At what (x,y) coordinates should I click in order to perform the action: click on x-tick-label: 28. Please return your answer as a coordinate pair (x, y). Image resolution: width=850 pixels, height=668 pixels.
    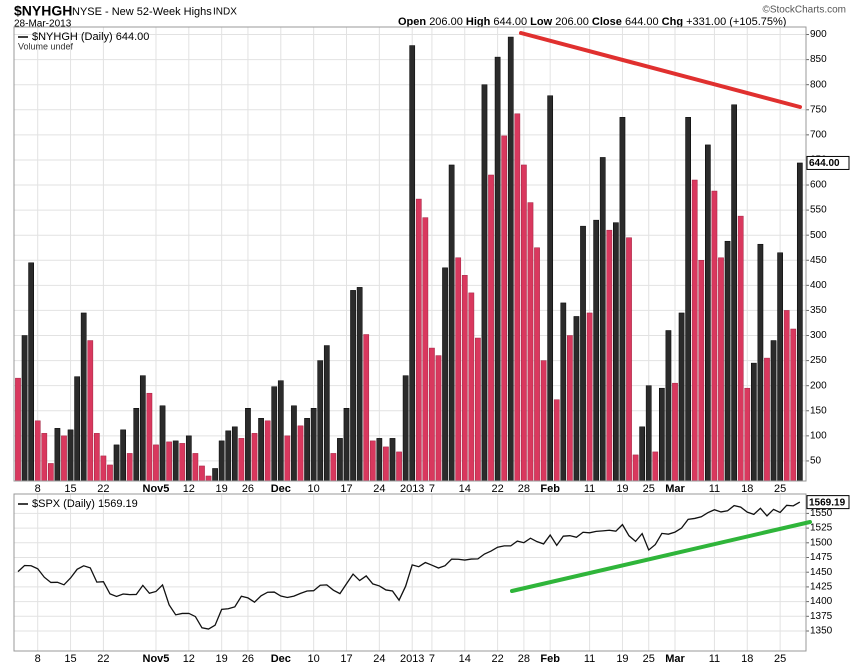
    Looking at the image, I should click on (524, 659).